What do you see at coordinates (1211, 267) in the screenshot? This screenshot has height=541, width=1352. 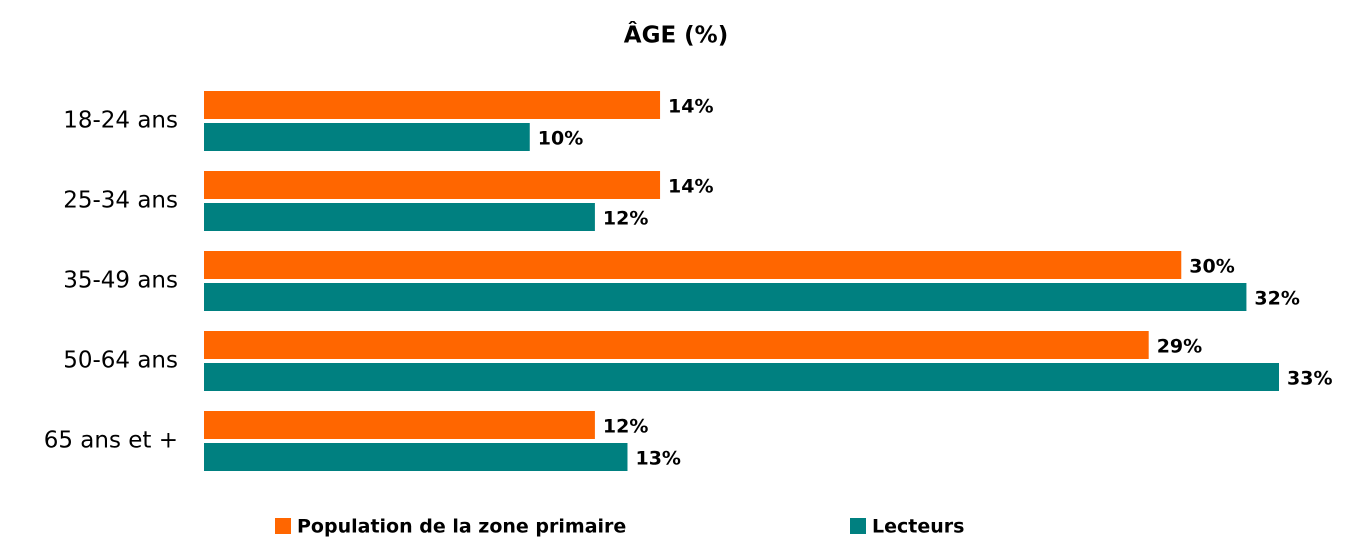 I see `value-label: 30%` at bounding box center [1211, 267].